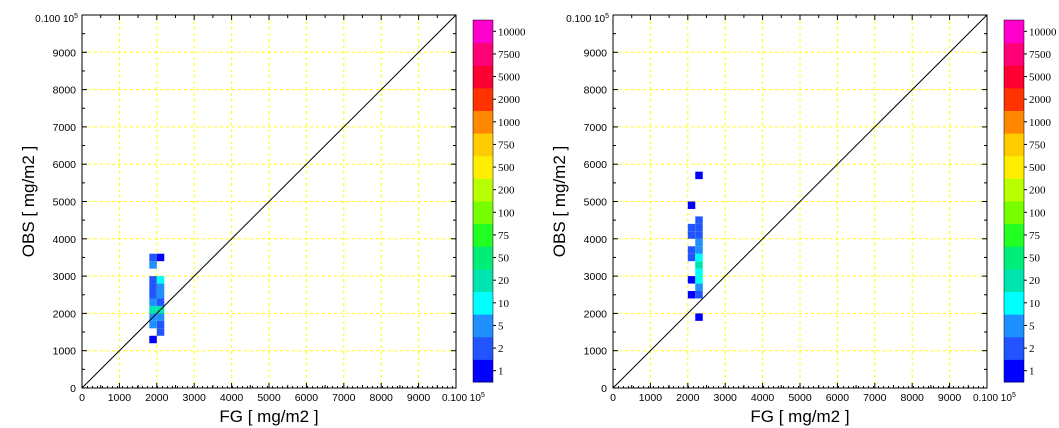  What do you see at coordinates (1040, 78) in the screenshot?
I see `colorbar-label: 5000` at bounding box center [1040, 78].